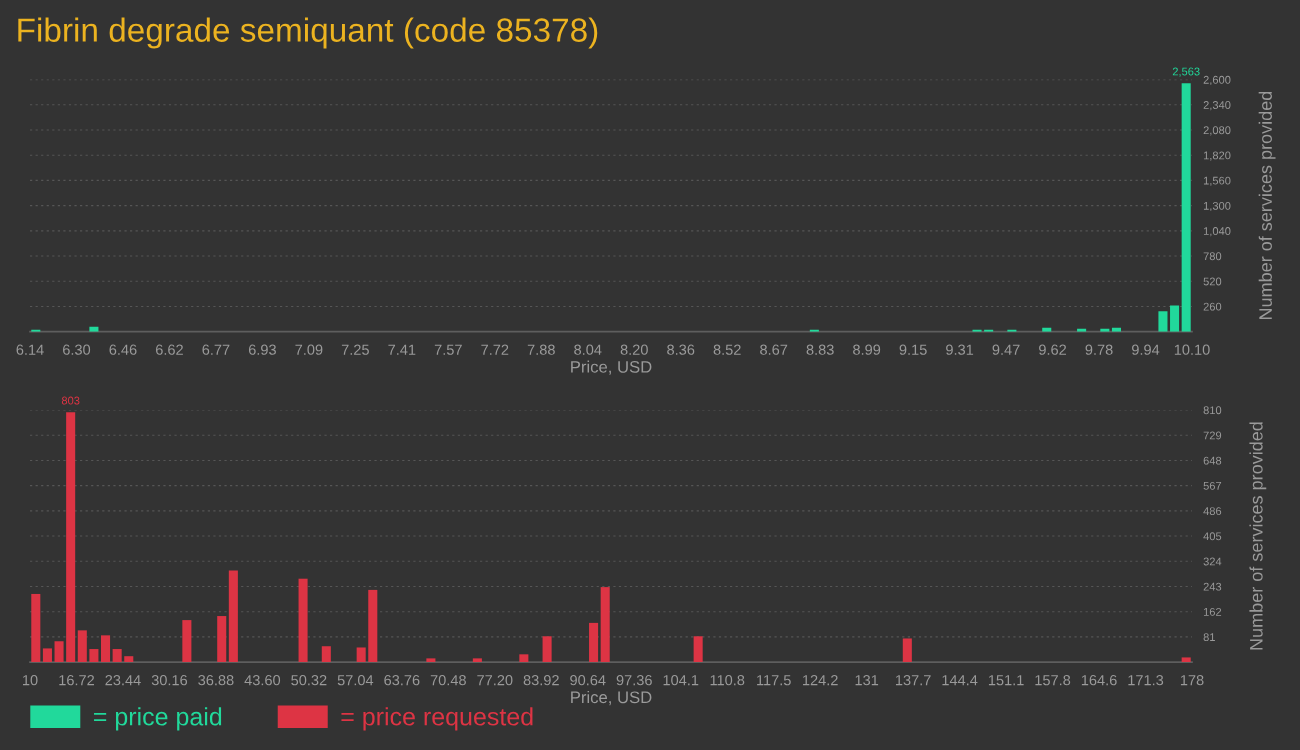 The image size is (1300, 750). Describe the element at coordinates (867, 349) in the screenshot. I see `x-tick-label: 8.99` at that location.